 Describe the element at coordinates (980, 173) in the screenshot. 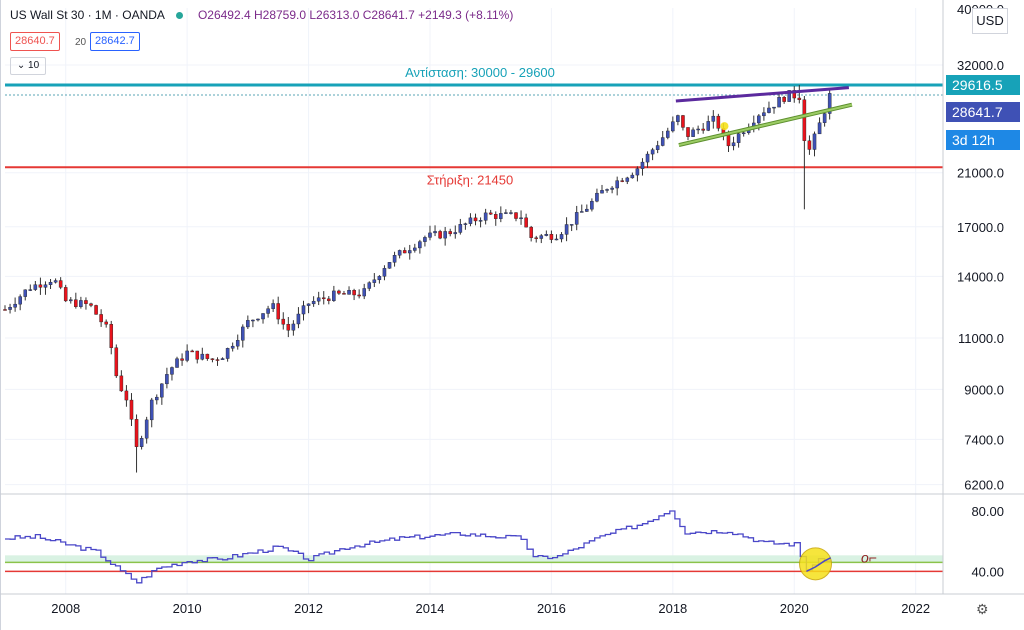

I see `y-tick-label: 21000.0` at that location.